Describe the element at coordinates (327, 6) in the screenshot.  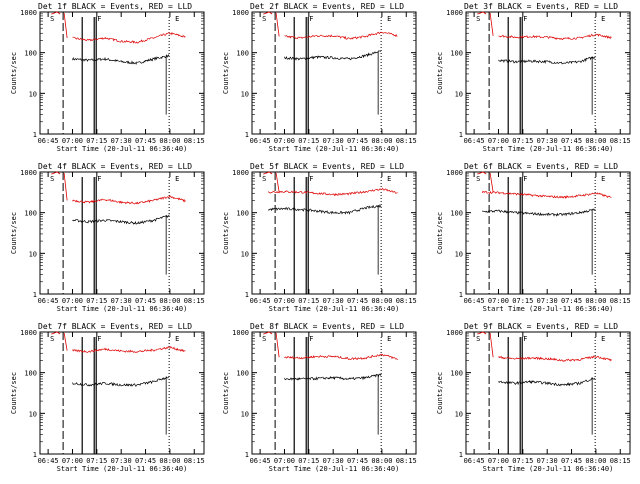
I see `panel-title: Det 2f BLACK = Events, RED = LLD` at that location.